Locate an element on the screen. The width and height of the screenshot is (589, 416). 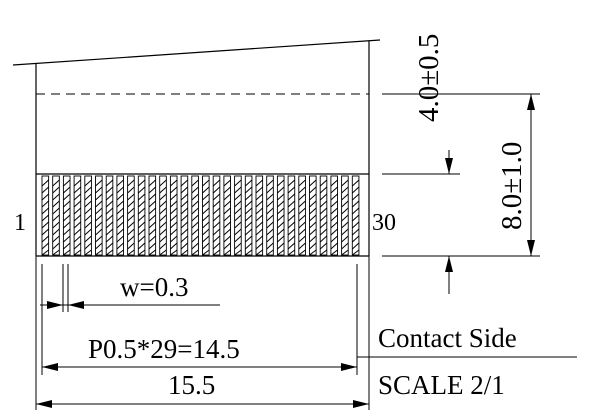
dim-contact-length: 8.0±1.0 is located at coordinates (515, 175).